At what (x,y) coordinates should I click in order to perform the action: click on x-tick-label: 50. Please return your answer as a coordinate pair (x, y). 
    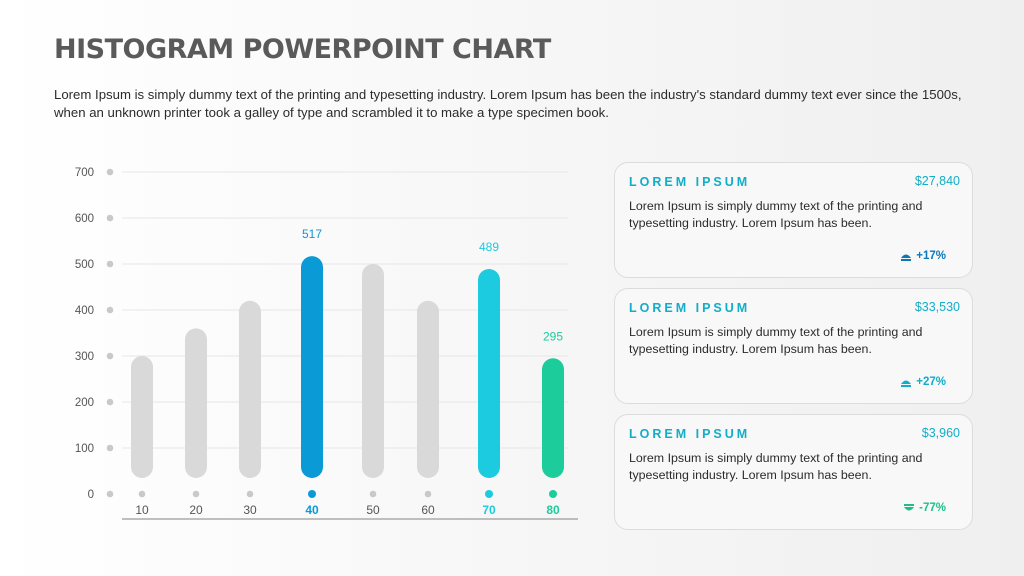
    Looking at the image, I should click on (373, 510).